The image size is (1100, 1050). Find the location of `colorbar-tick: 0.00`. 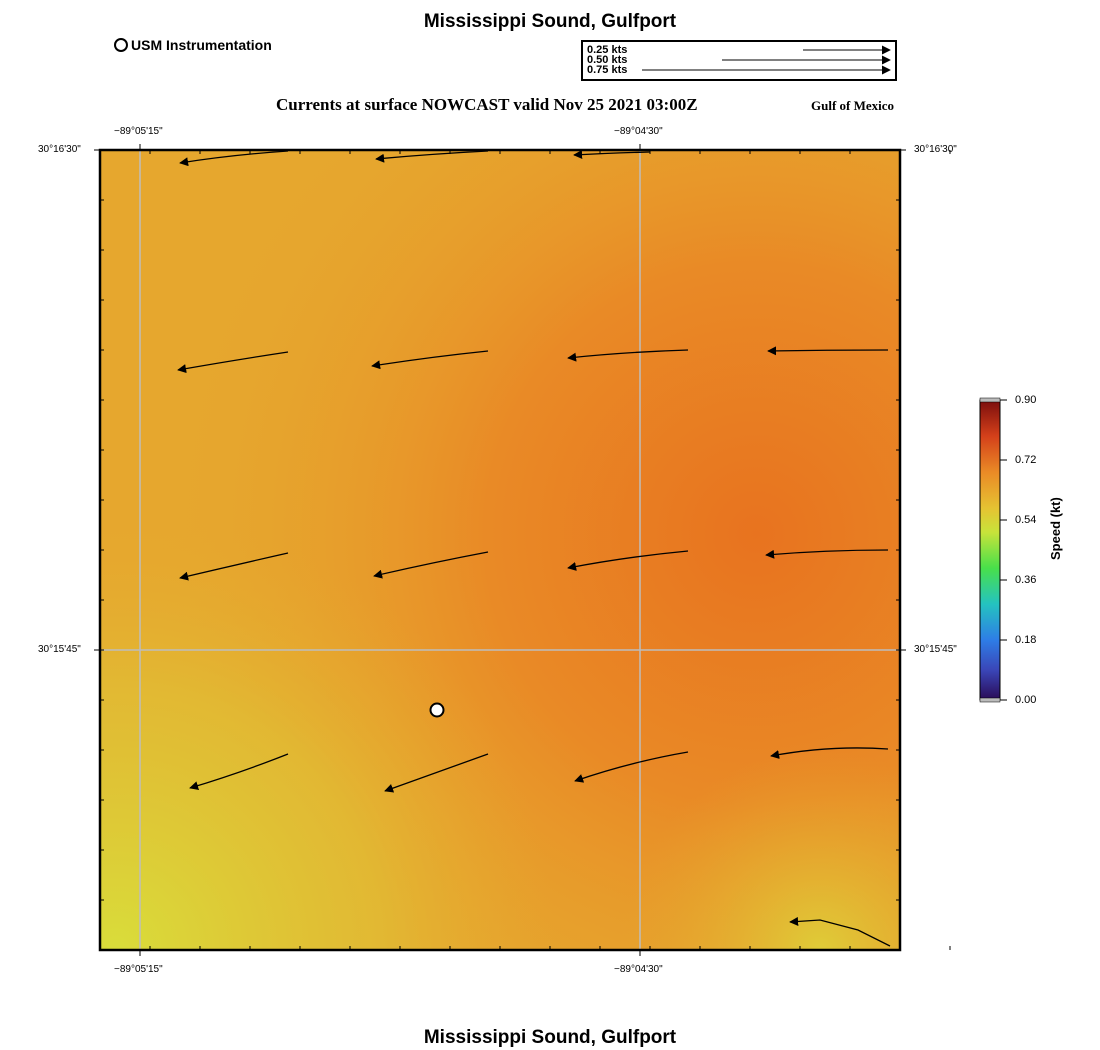

colorbar-tick: 0.00 is located at coordinates (1026, 700).